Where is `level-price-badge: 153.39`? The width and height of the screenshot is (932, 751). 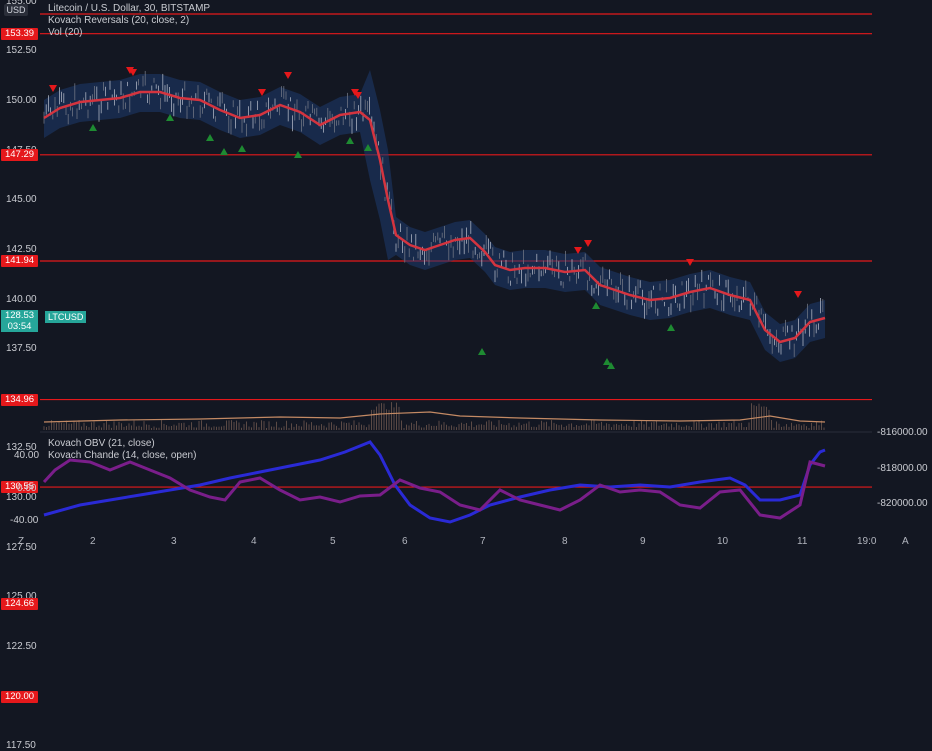 level-price-badge: 153.39 is located at coordinates (19, 33).